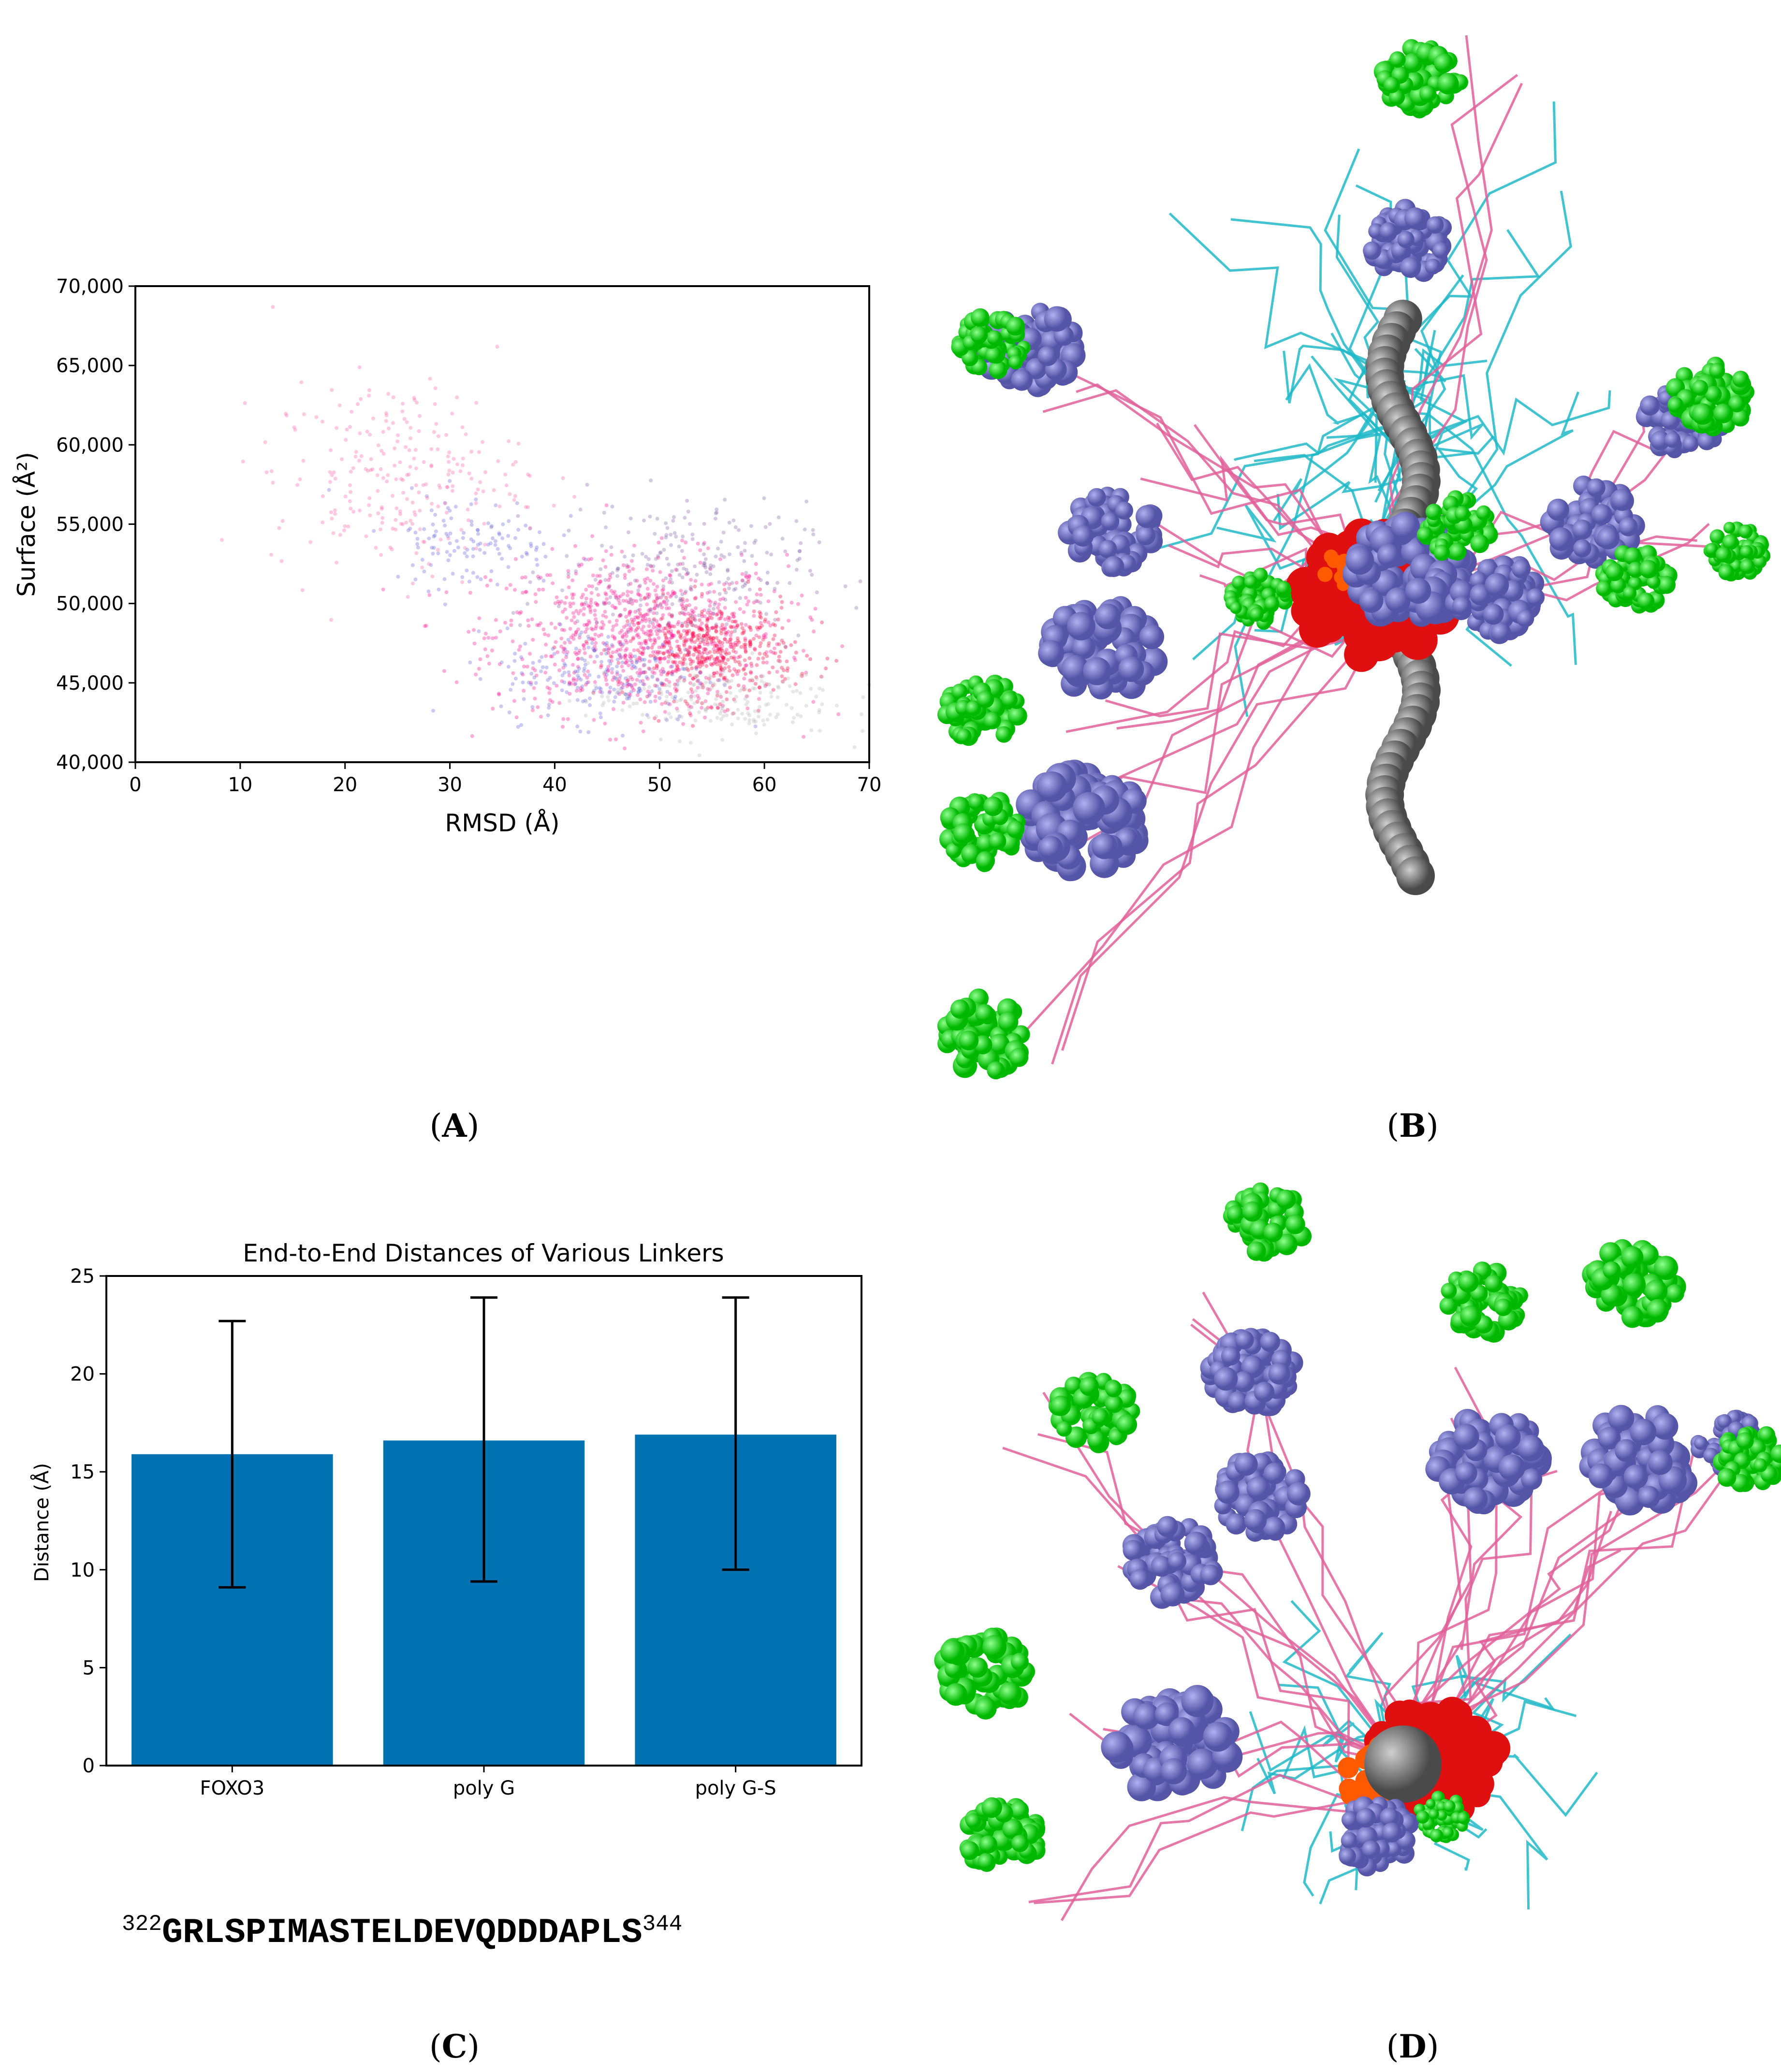 Image resolution: width=1781 pixels, height=2072 pixels. What do you see at coordinates (1332, 451) in the screenshot?
I see `ribbon-strand` at bounding box center [1332, 451].